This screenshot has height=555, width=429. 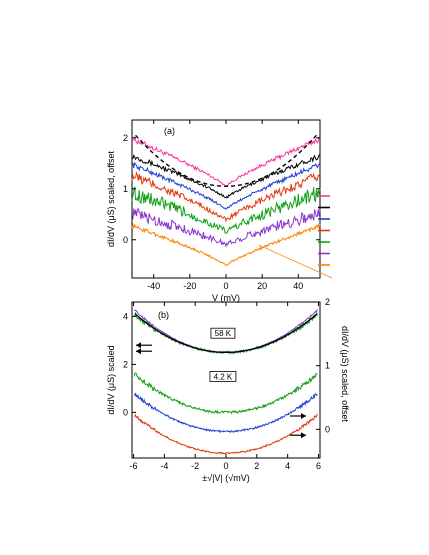 What do you see at coordinates (256, 466) in the screenshot?
I see `x-tick-label: 2` at bounding box center [256, 466].